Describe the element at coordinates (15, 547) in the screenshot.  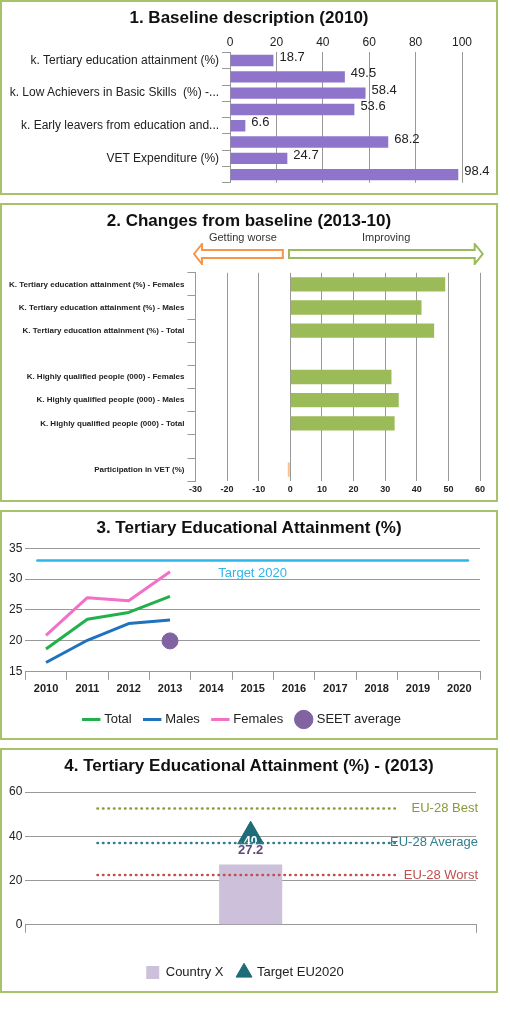
I see `y-tick-label: 35` at that location.